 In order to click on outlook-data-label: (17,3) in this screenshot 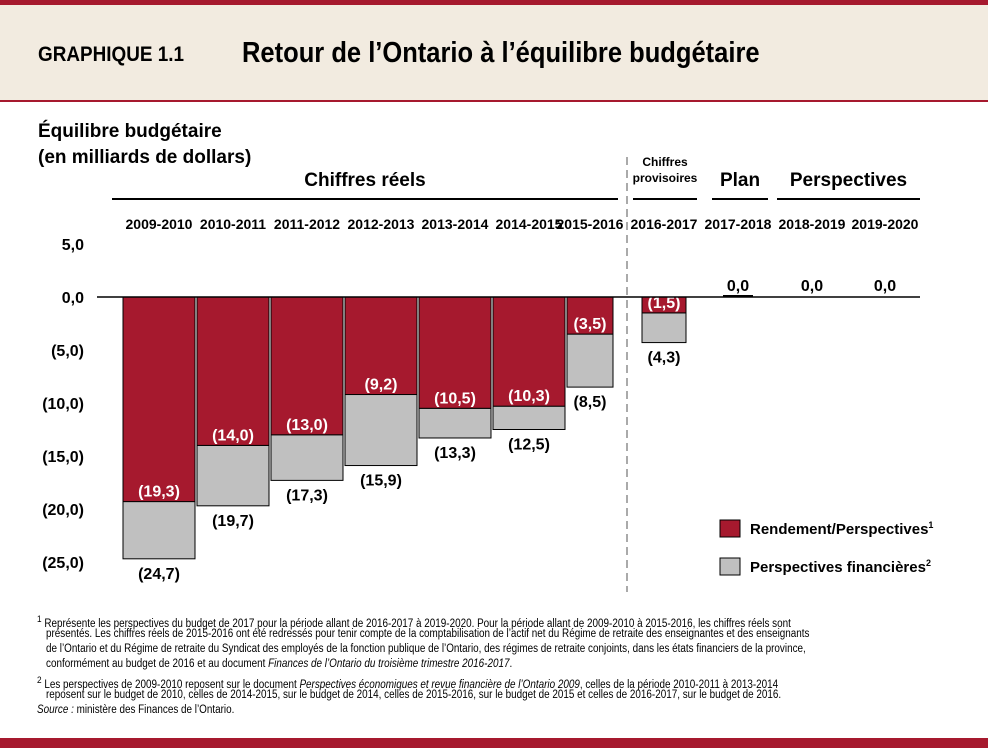, I will do `click(307, 495)`.